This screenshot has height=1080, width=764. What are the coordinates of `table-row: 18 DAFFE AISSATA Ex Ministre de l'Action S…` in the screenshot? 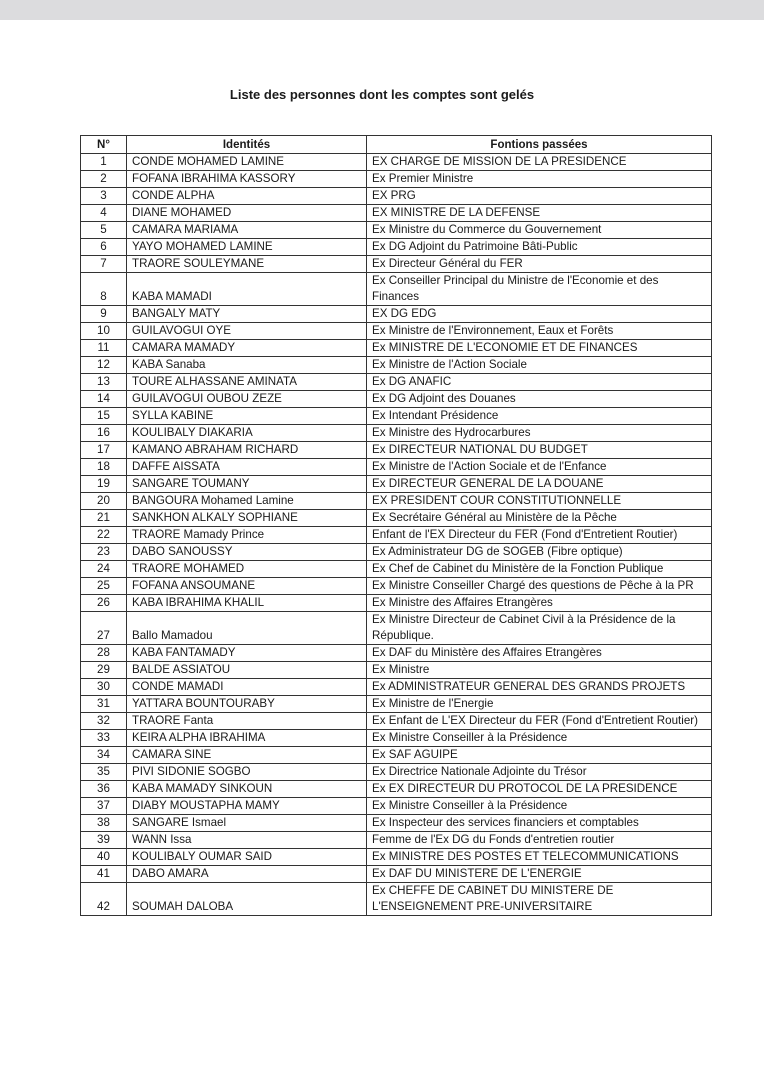 It's located at (396, 467).